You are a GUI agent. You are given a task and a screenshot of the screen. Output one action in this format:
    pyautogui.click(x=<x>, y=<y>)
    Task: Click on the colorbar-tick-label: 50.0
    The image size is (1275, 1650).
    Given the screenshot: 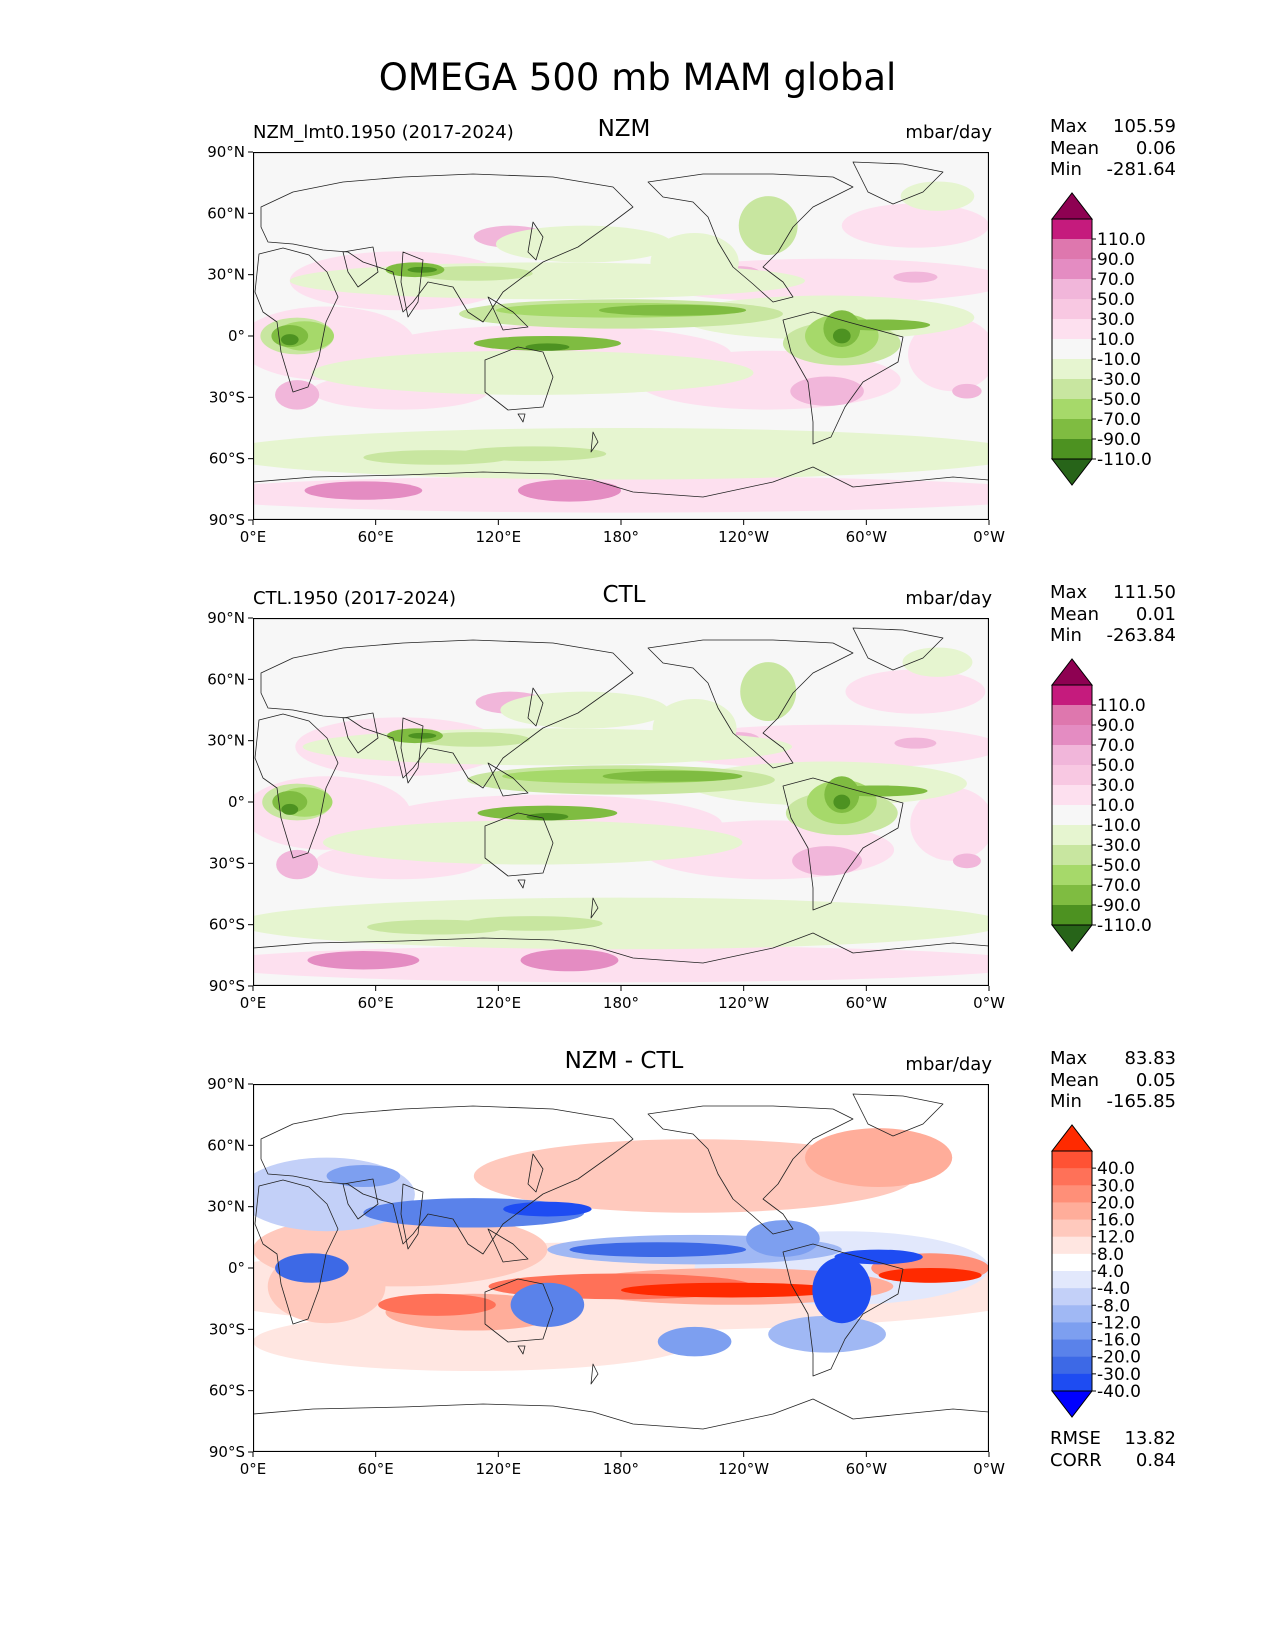 What is the action you would take?
    pyautogui.click(x=1116, y=766)
    